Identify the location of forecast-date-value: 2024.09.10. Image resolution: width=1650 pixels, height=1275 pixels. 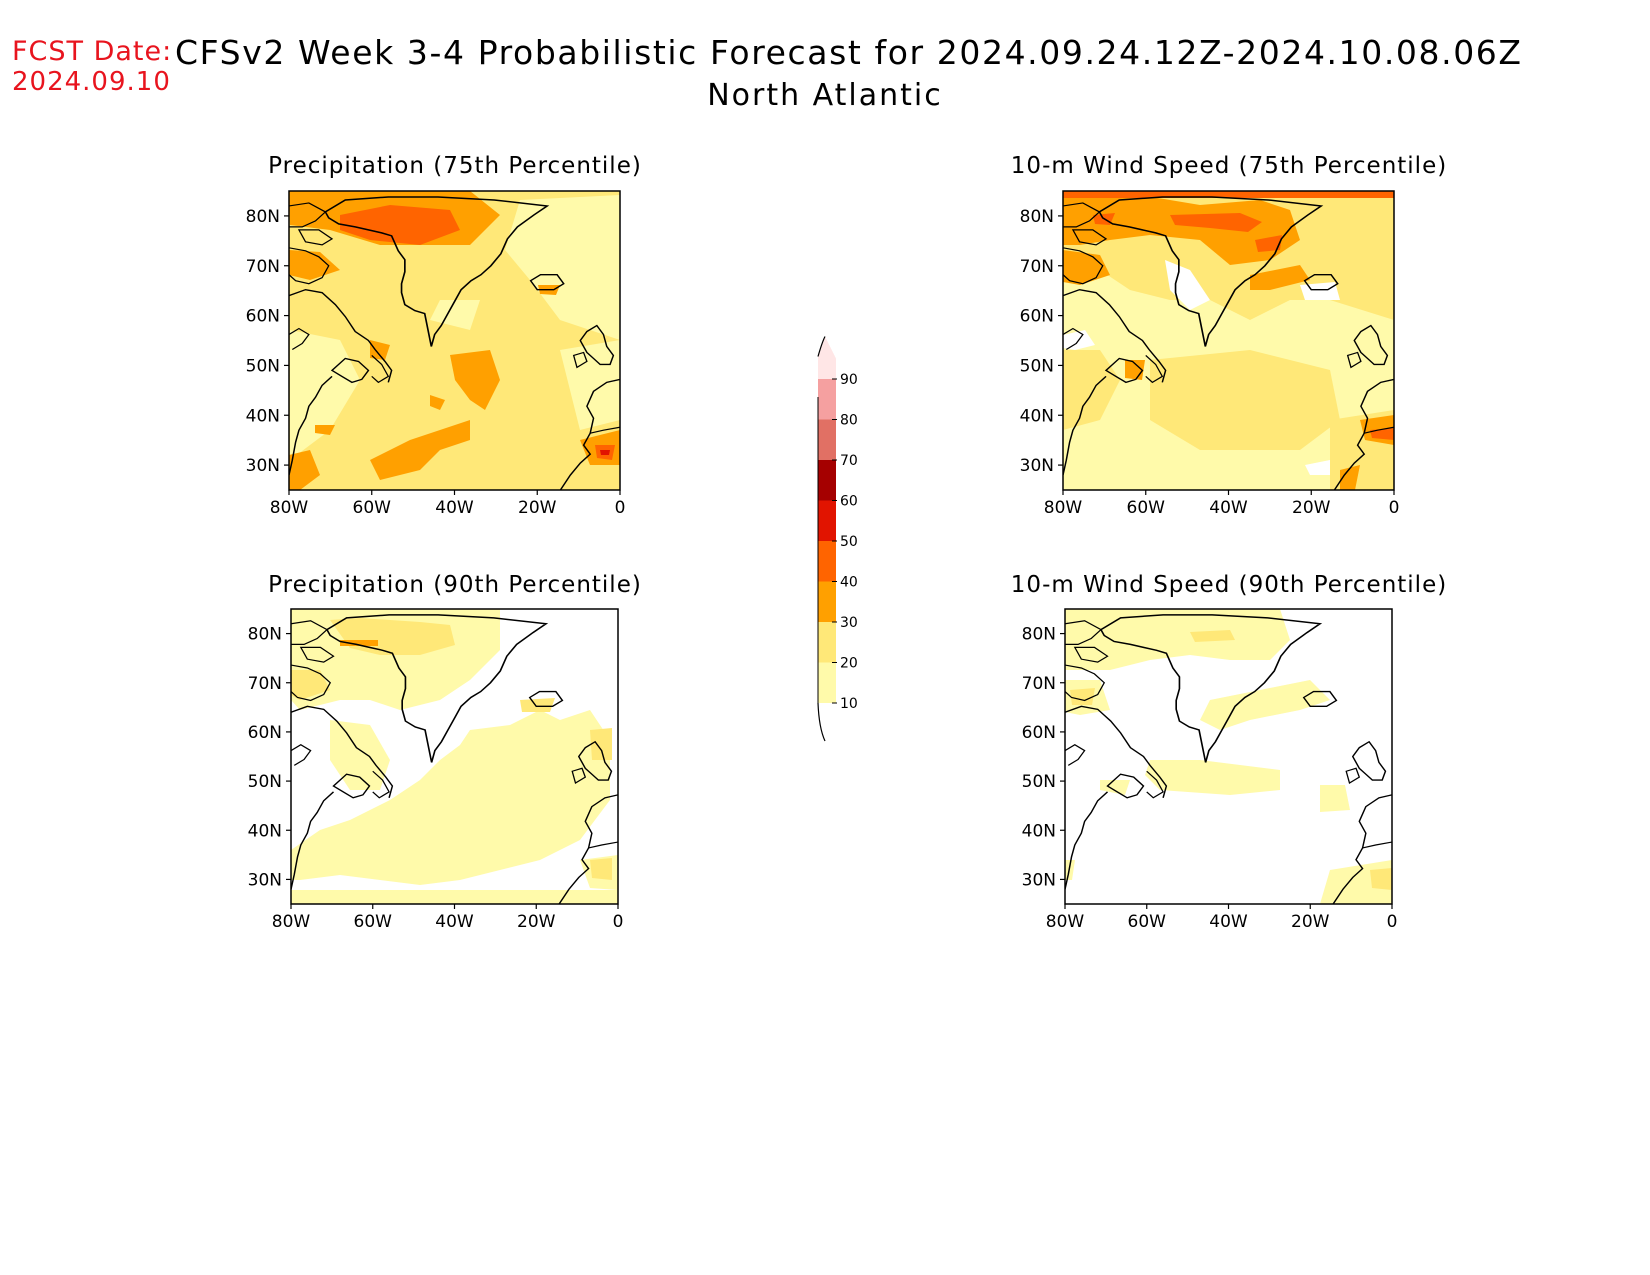
(91, 82).